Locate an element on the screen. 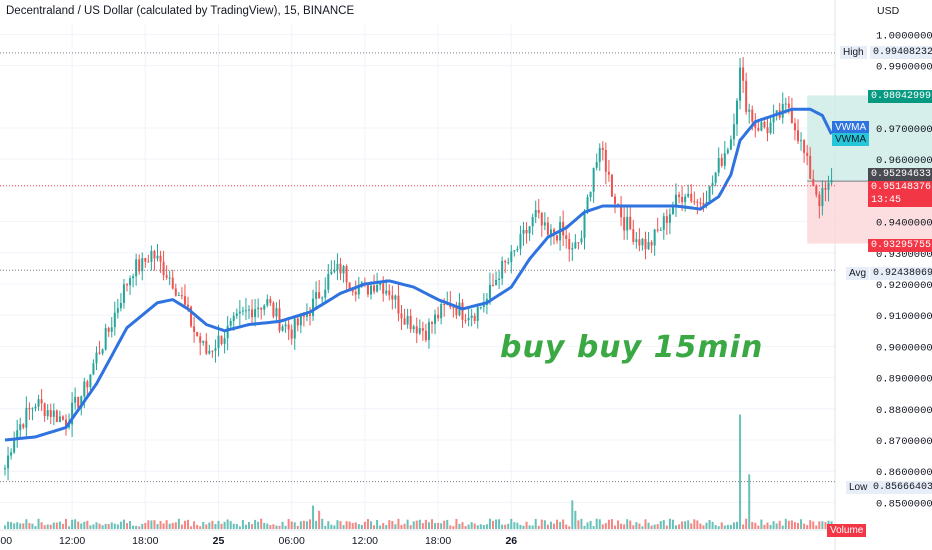  x-tick-label: 18:00 is located at coordinates (145, 541).